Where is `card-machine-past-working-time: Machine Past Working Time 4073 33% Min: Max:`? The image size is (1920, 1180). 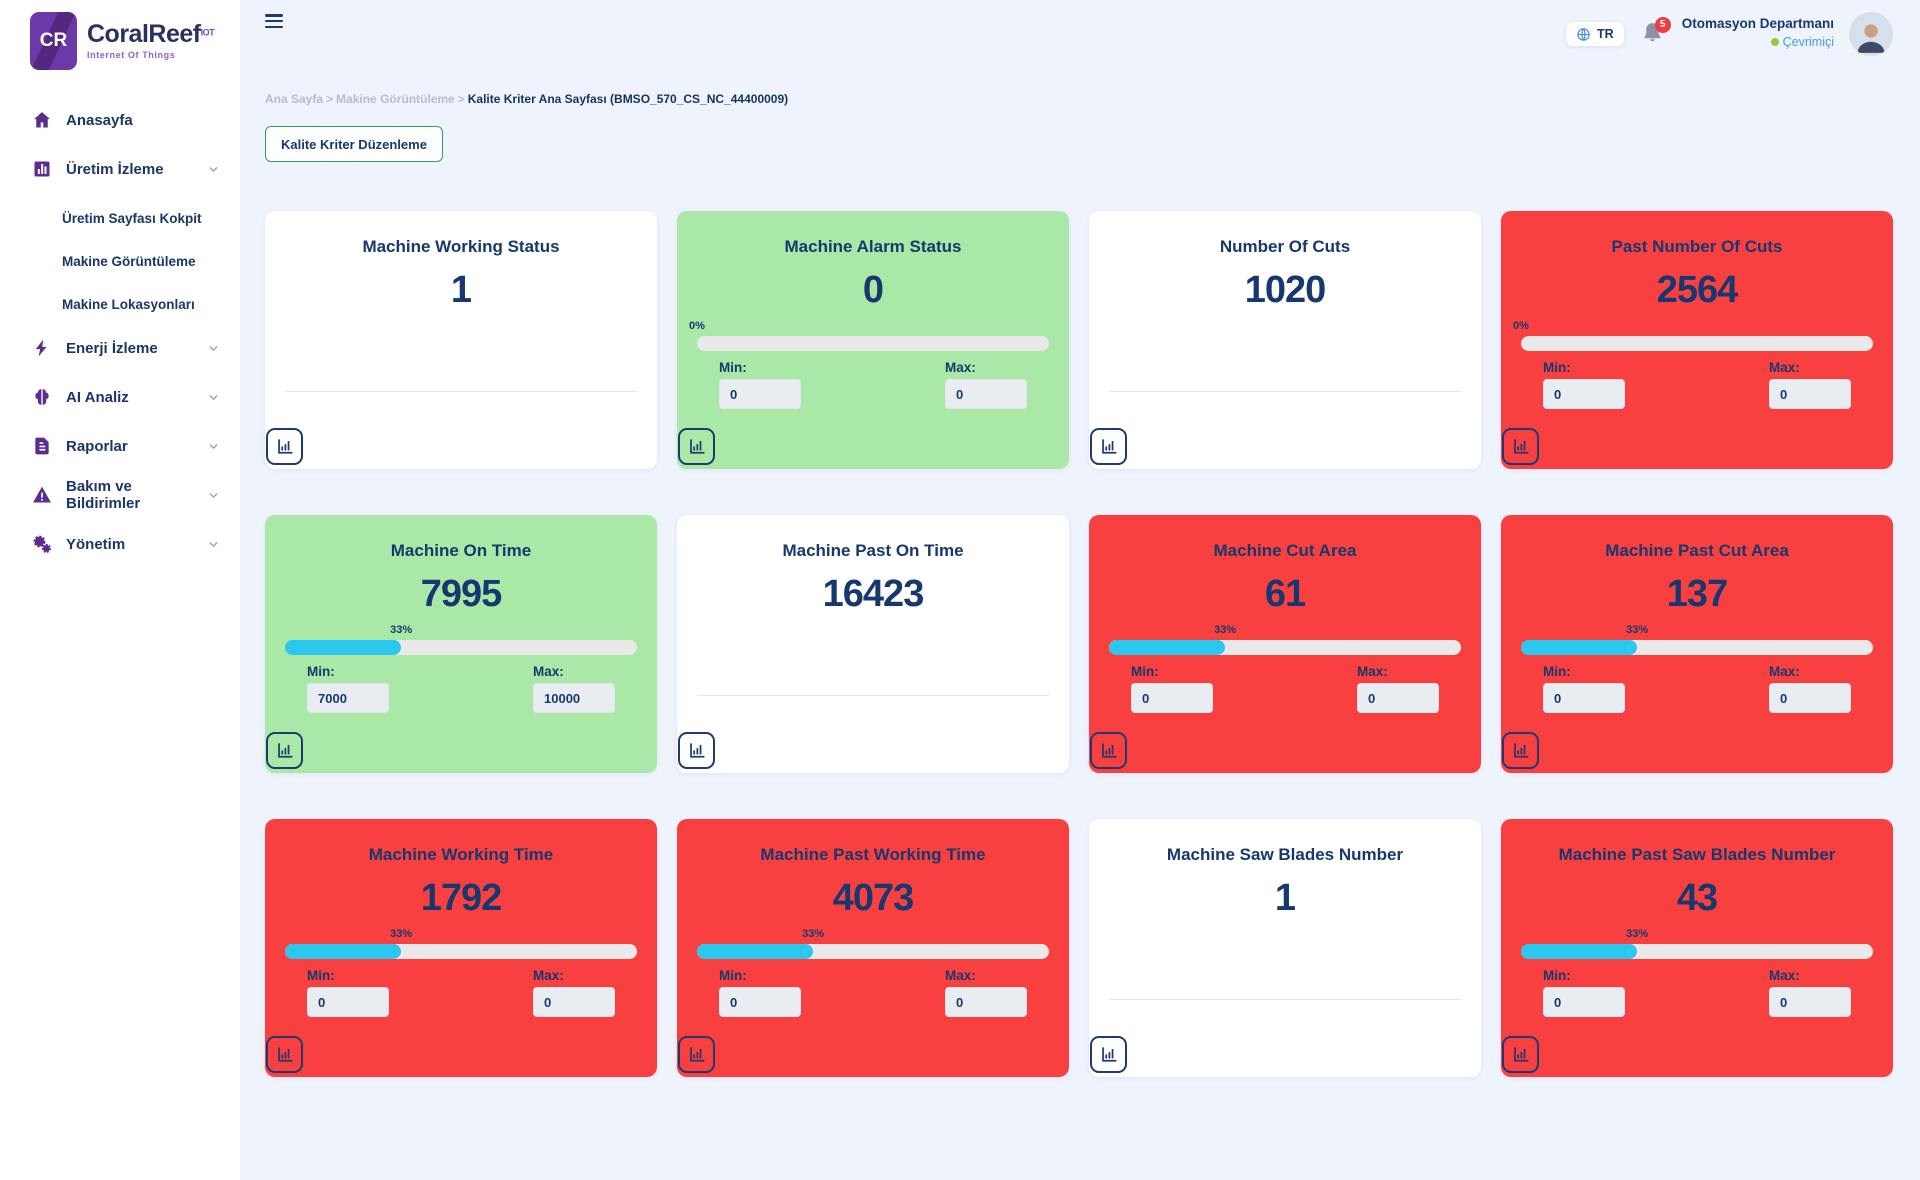 card-machine-past-working-time: Machine Past Working Time 4073 33% Min: Max: is located at coordinates (873, 948).